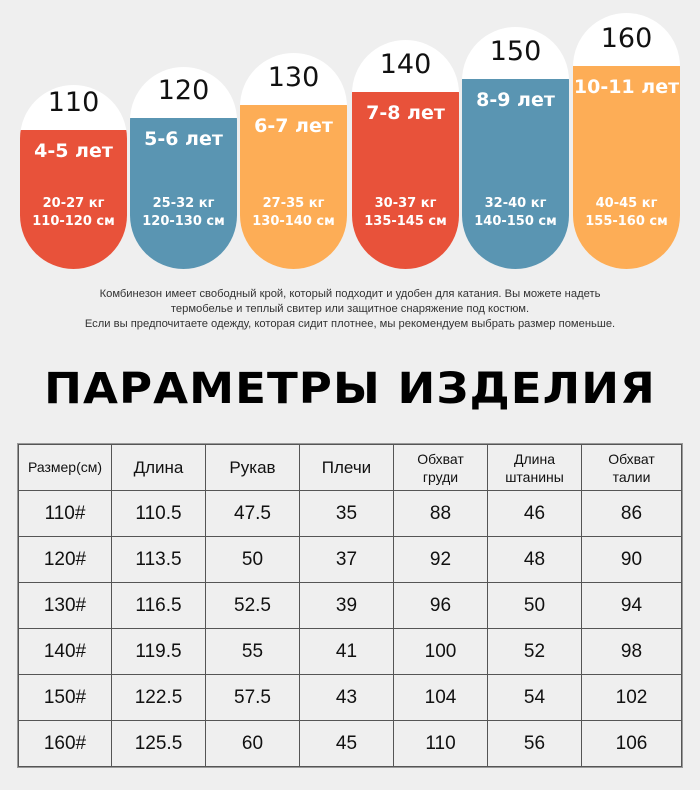  Describe the element at coordinates (405, 221) in the screenshot. I see `height-range: 135-145 см` at that location.